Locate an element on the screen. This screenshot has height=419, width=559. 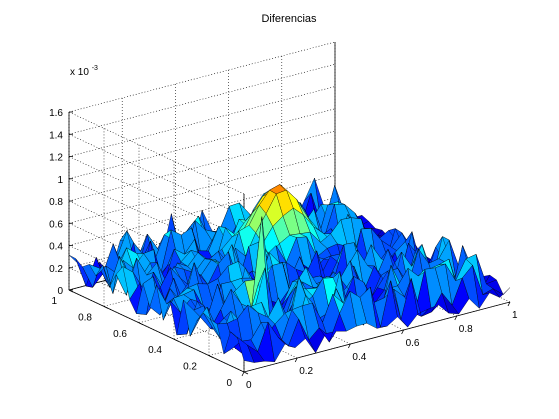
y-tick-label: 0.2 is located at coordinates (190, 367).